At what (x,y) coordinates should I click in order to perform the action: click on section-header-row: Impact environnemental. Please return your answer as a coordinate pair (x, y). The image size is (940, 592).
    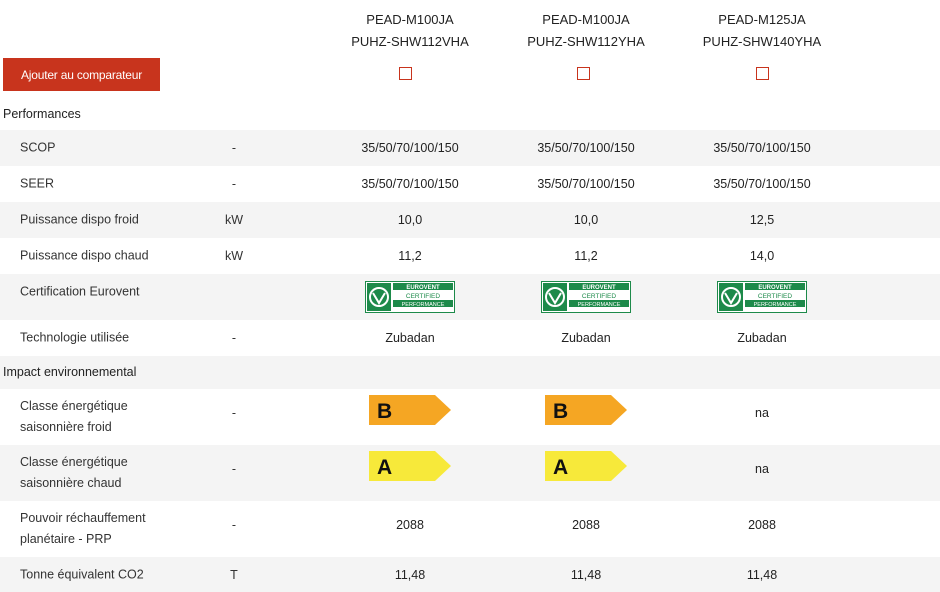
    Looking at the image, I should click on (470, 372).